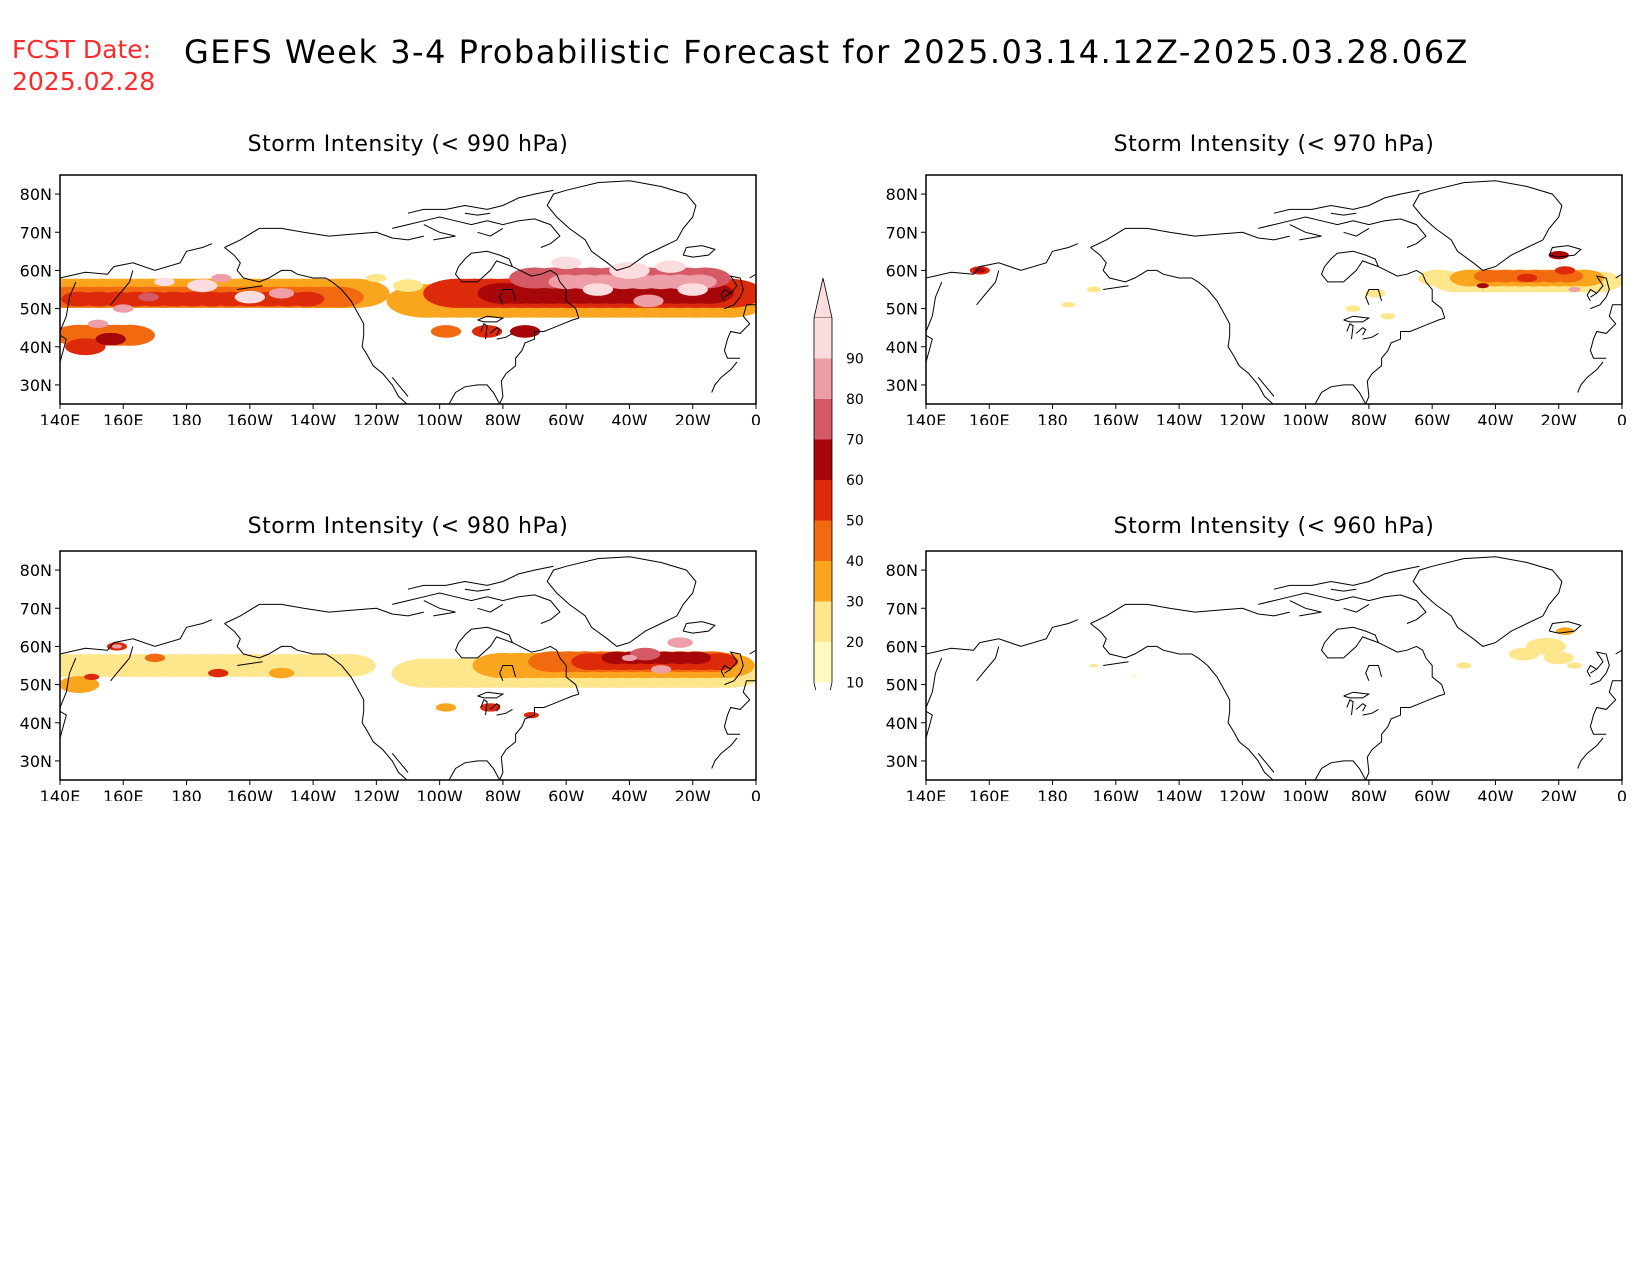 This screenshot has width=1650, height=1275. Describe the element at coordinates (250, 794) in the screenshot. I see `lon-tick-label: 160W` at that location.